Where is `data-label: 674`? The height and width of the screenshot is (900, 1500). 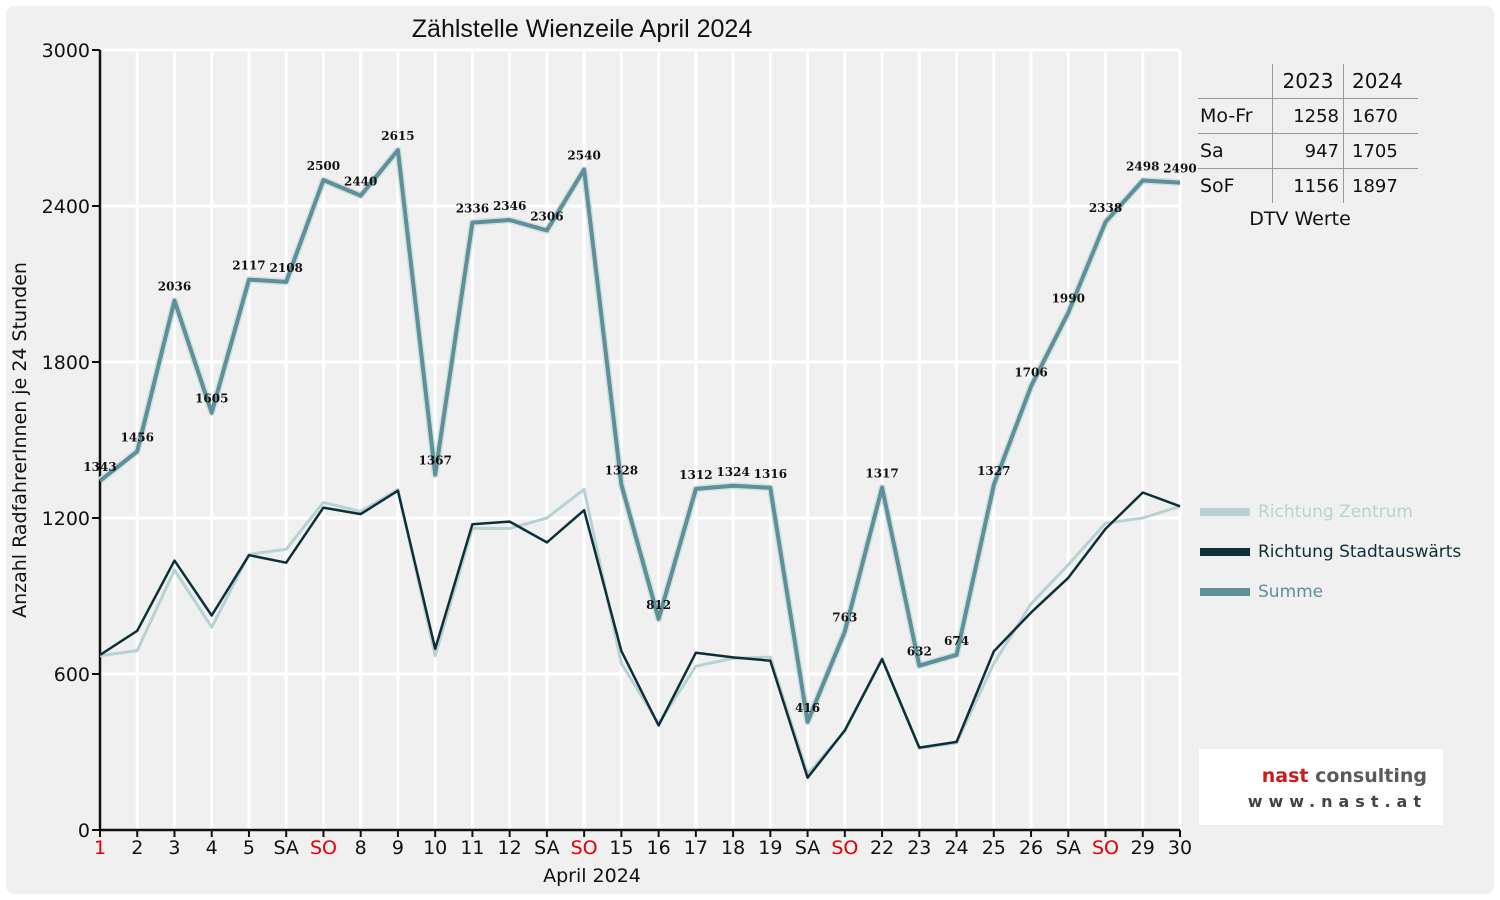
data-label: 674 is located at coordinates (956, 641).